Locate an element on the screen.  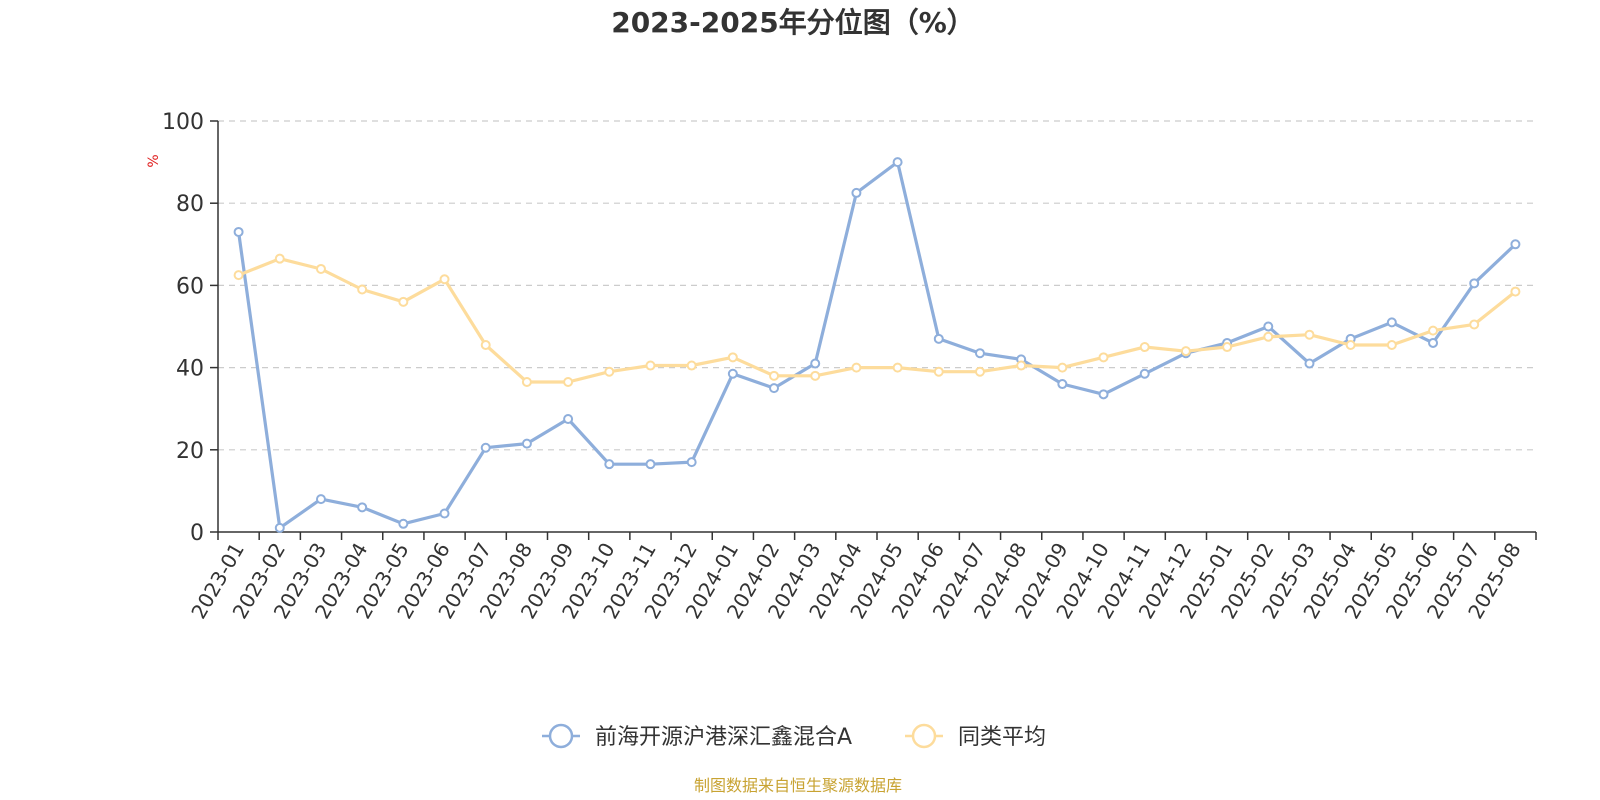
y-tick-label: 40 is located at coordinates (190, 369).